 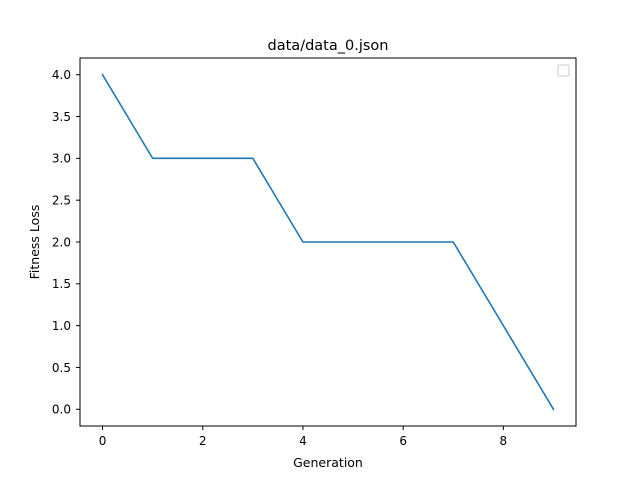 I want to click on legend-box, so click(x=563, y=70).